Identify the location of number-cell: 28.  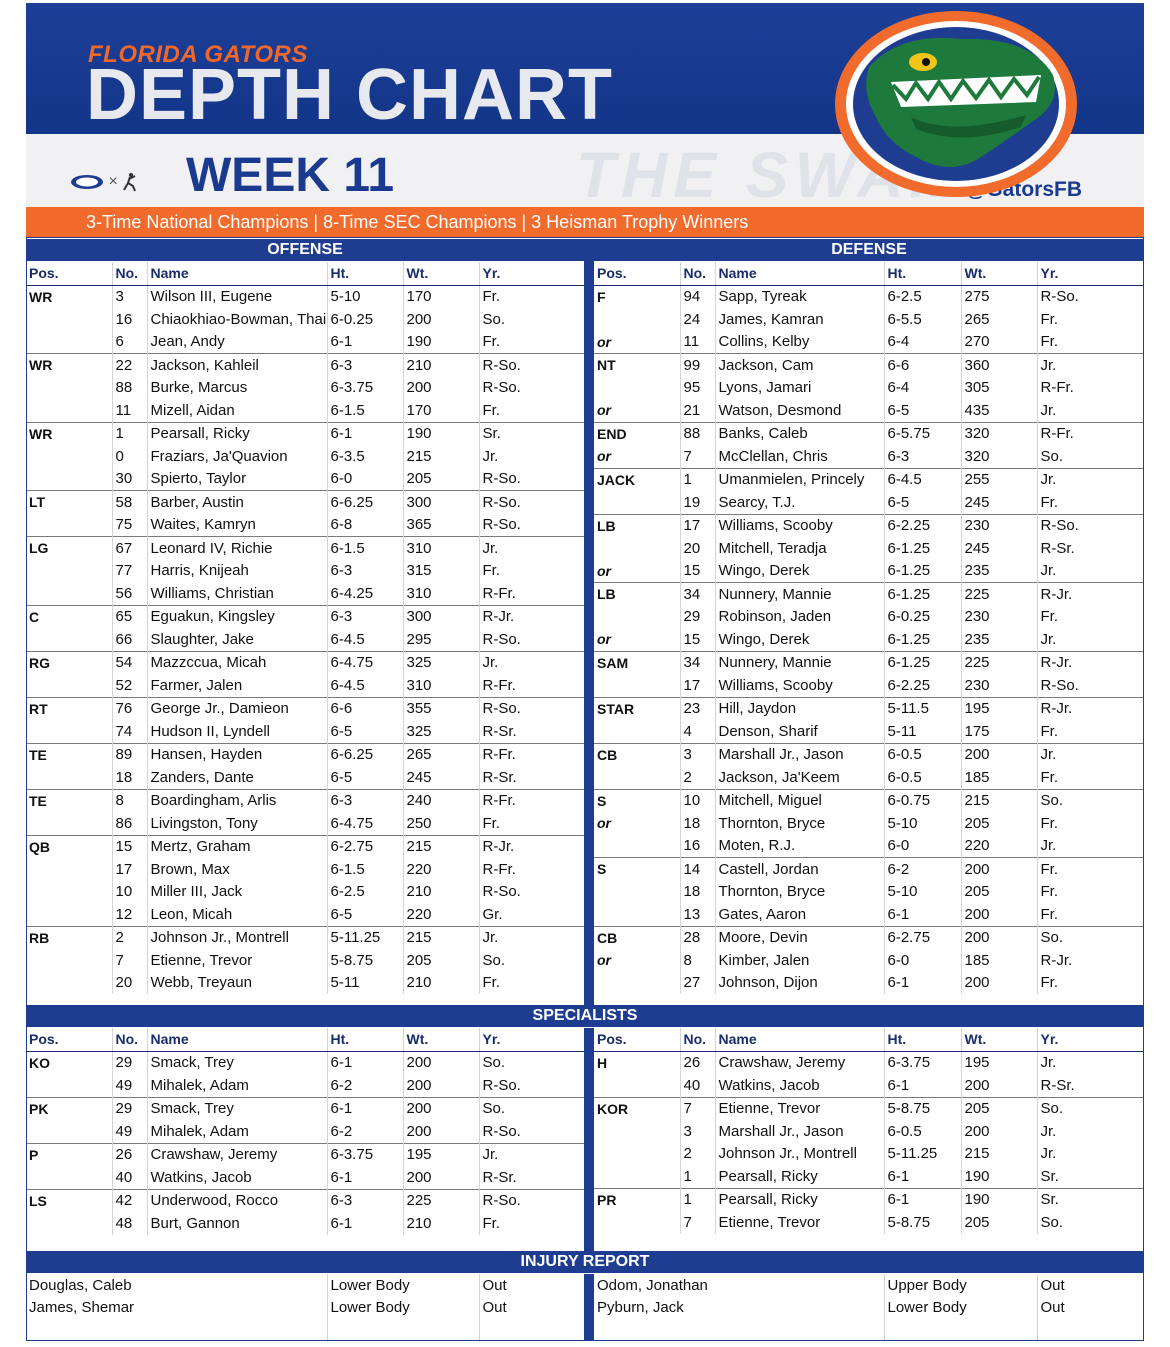
(698, 937).